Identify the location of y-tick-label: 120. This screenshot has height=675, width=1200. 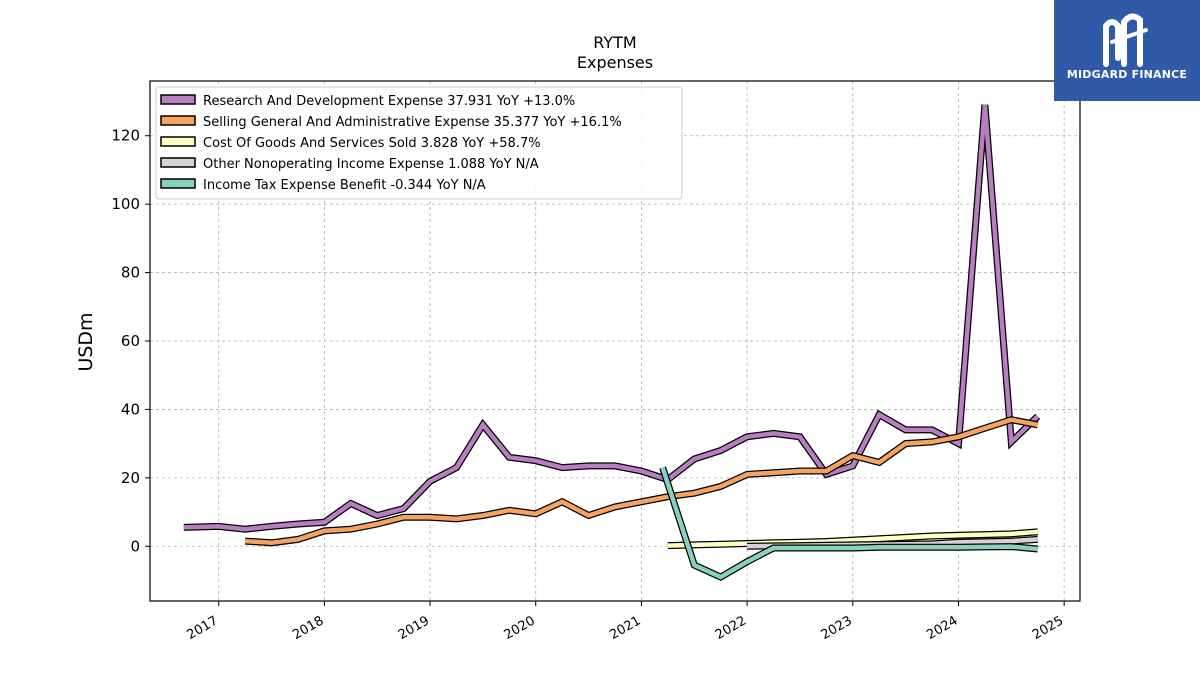
(125, 136).